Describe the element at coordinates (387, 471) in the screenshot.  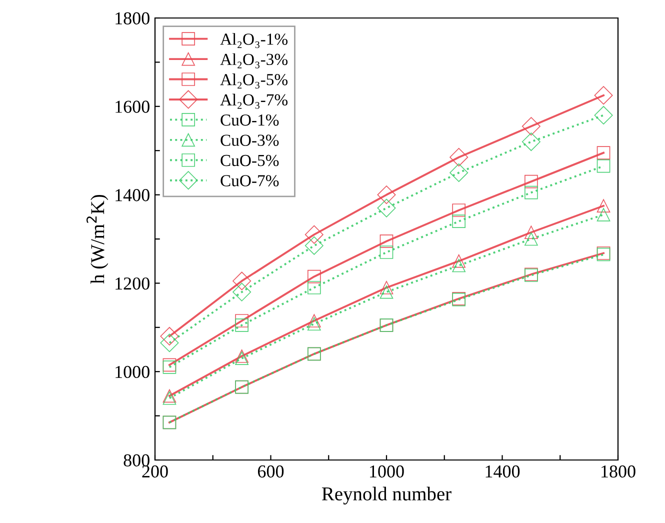
I see `x-tick-label: 1000` at that location.